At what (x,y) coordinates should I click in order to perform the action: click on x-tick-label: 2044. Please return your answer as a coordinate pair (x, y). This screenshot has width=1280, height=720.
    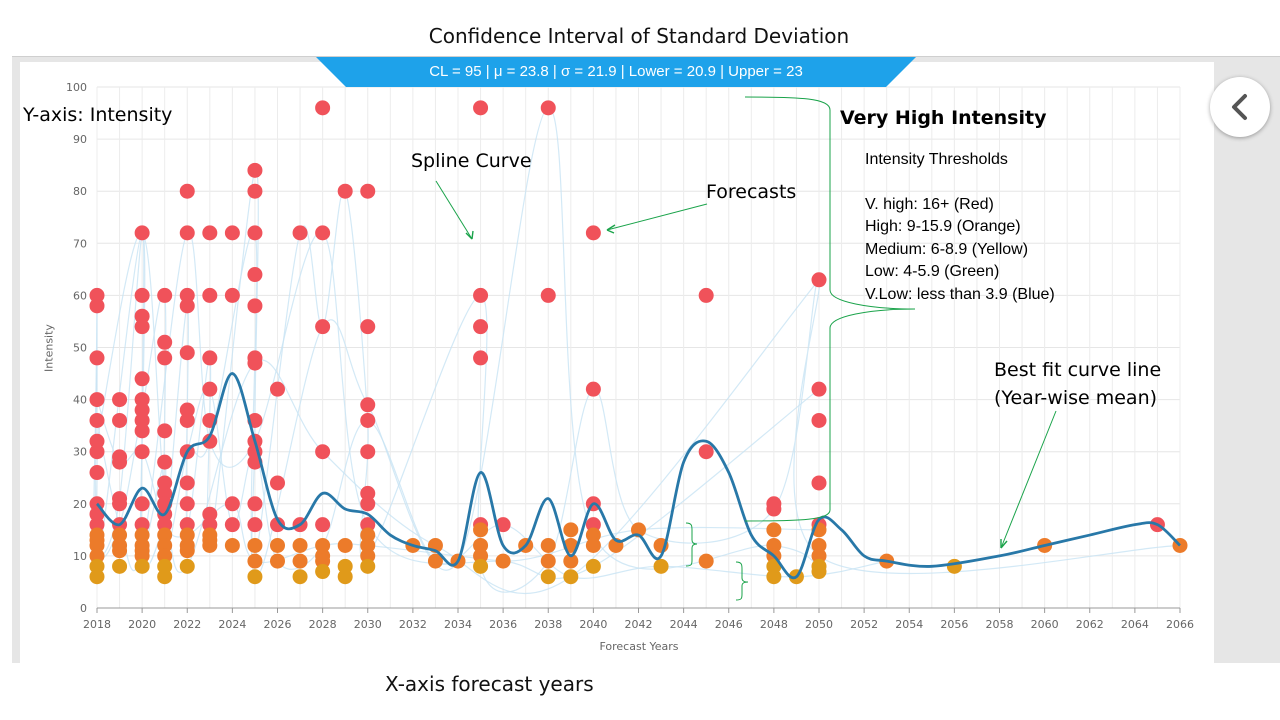
    Looking at the image, I should click on (684, 624).